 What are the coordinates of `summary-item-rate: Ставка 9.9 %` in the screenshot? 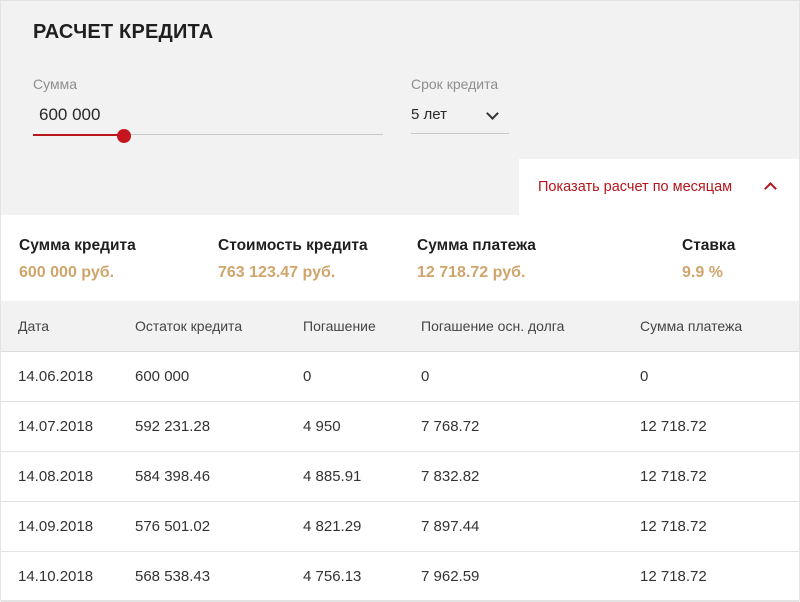 It's located at (708, 259).